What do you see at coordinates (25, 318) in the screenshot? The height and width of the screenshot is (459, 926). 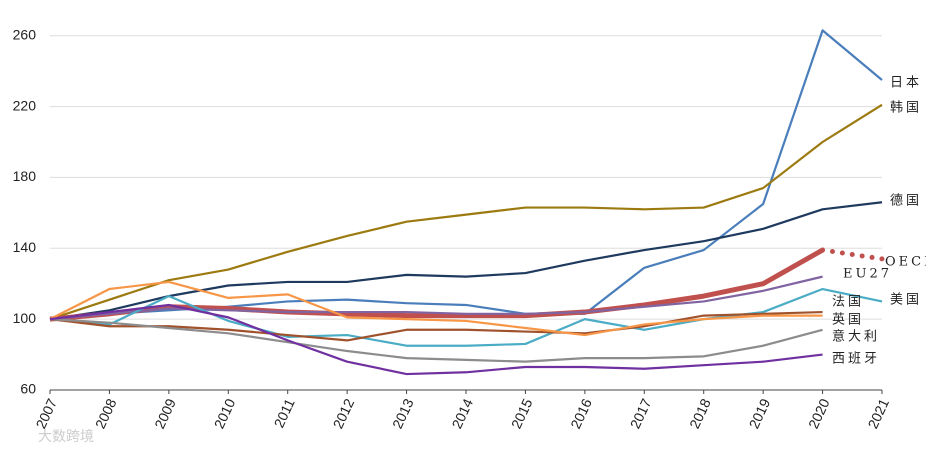 I see `y-tick-label: 100` at bounding box center [25, 318].